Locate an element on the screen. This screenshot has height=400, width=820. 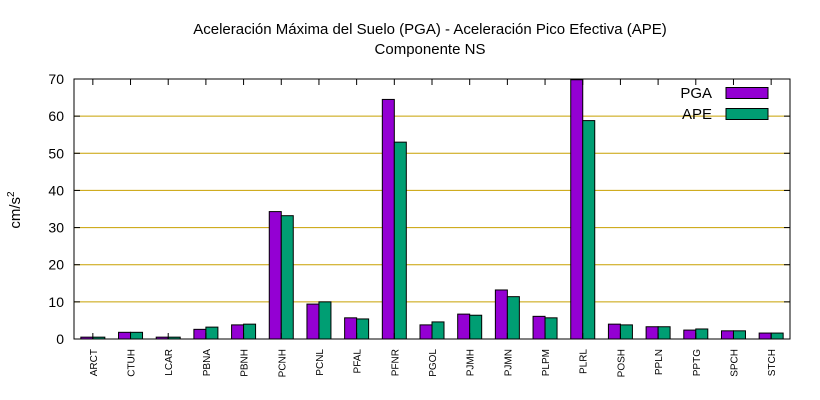
bar-pga-plpm is located at coordinates (539, 327).